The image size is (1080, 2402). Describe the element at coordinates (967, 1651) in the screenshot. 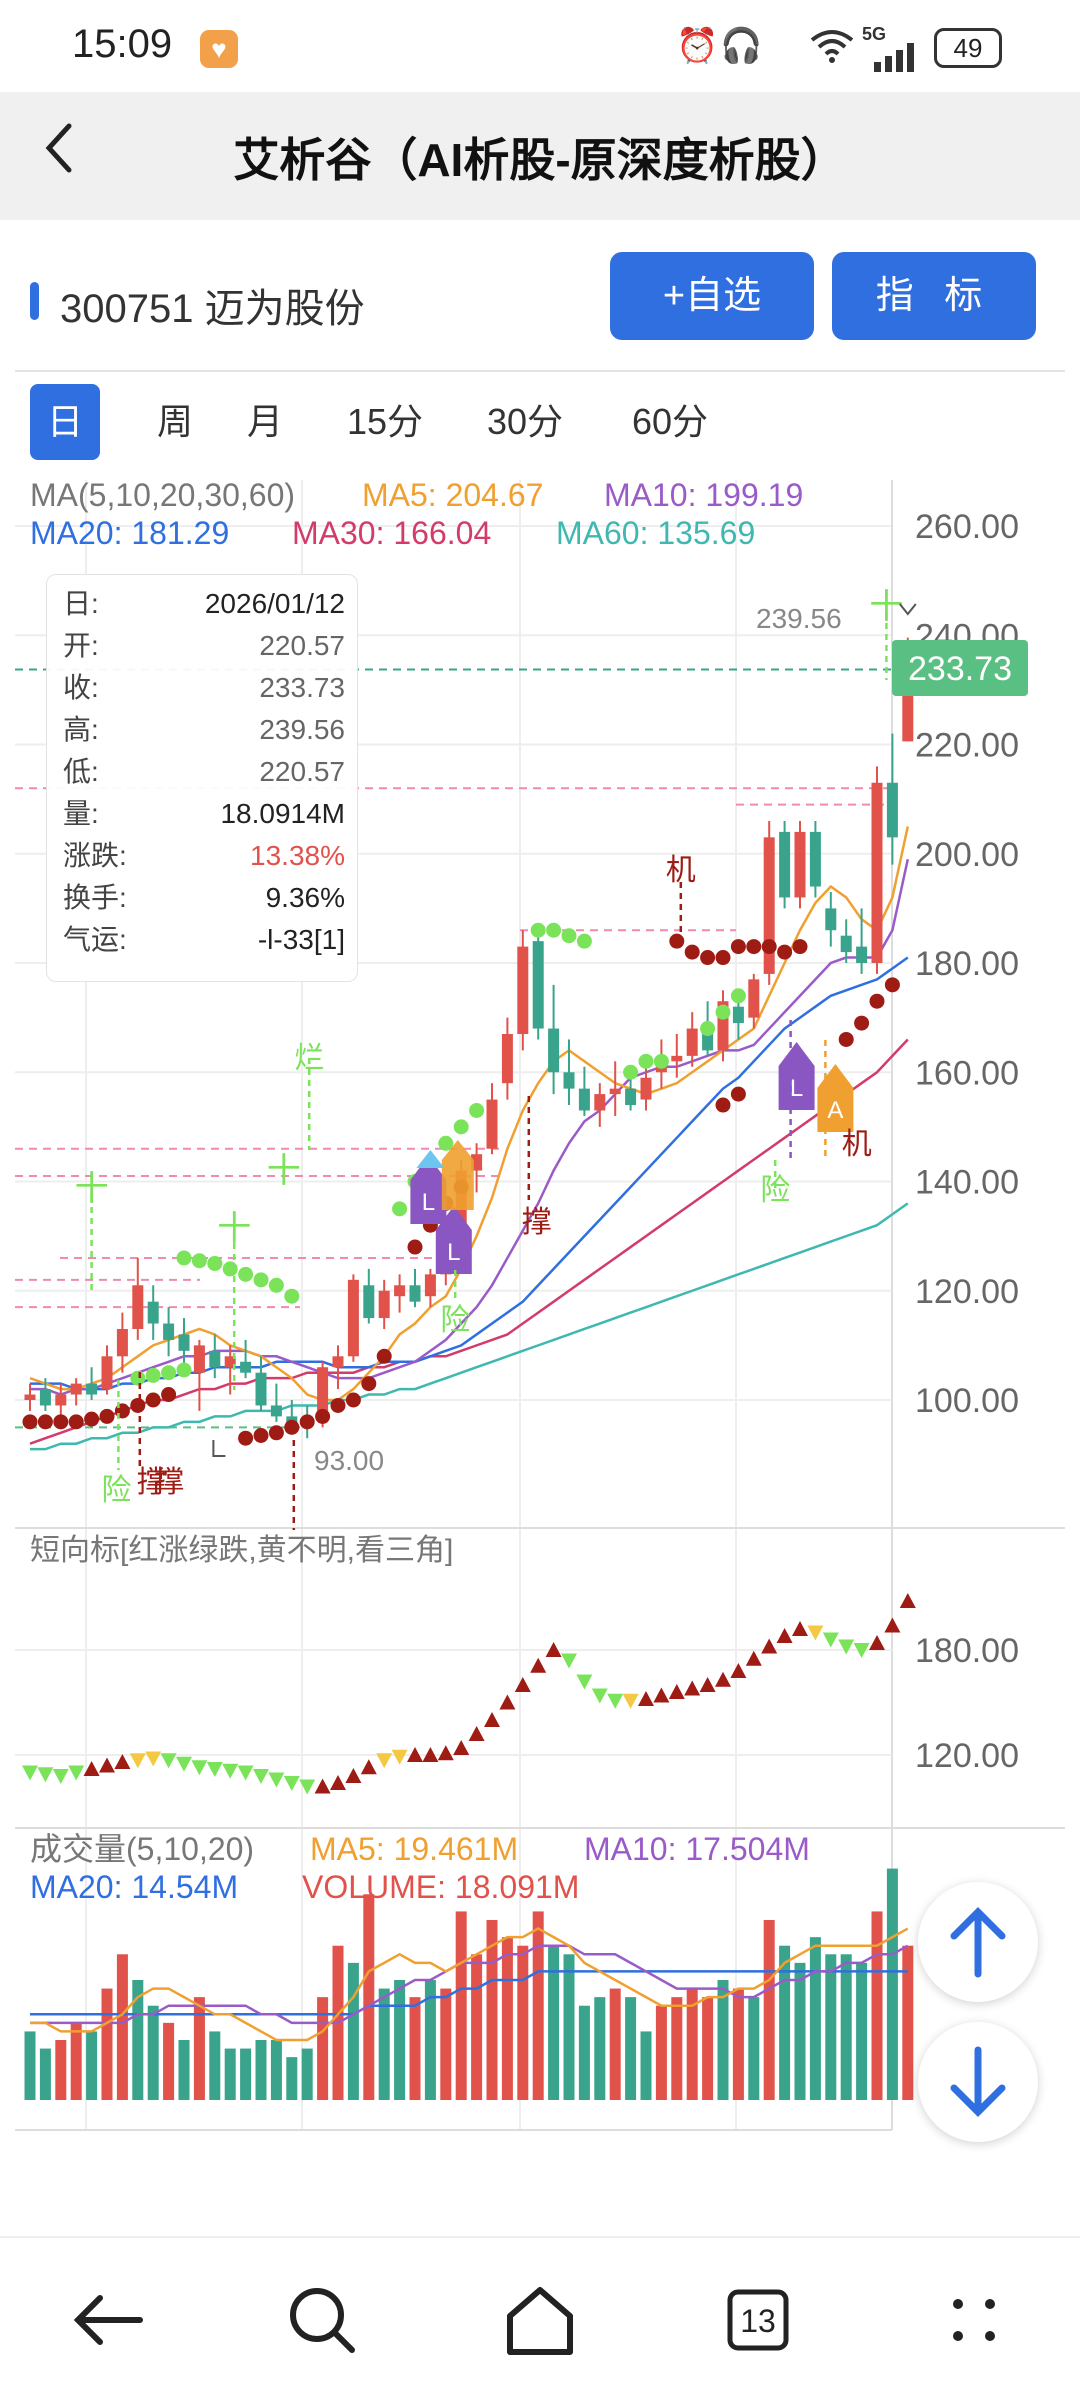

I see `indicator-tick-label: 180.00` at that location.